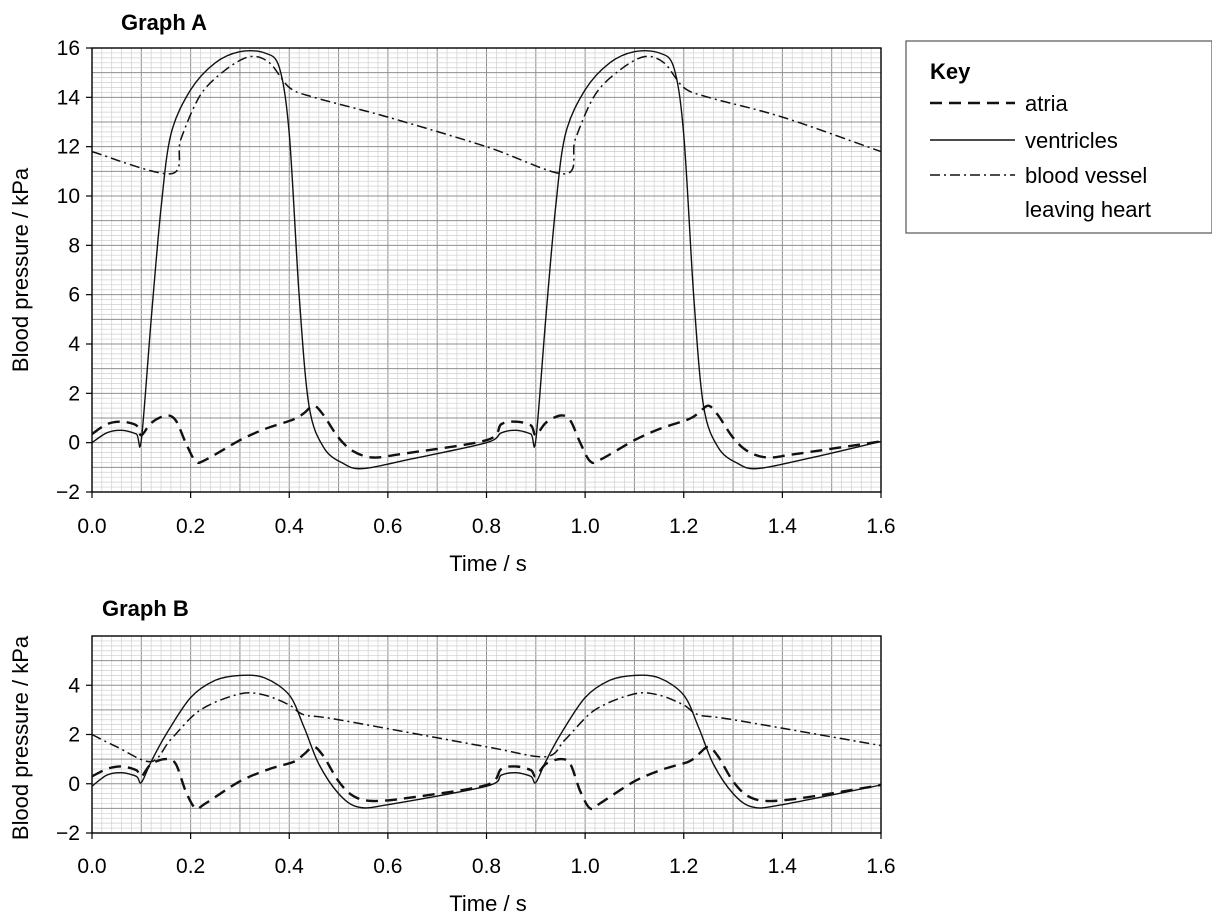 This screenshot has height=917, width=1212. What do you see at coordinates (1088, 209) in the screenshot?
I see `key-label-leaving-heart: leaving heart` at bounding box center [1088, 209].